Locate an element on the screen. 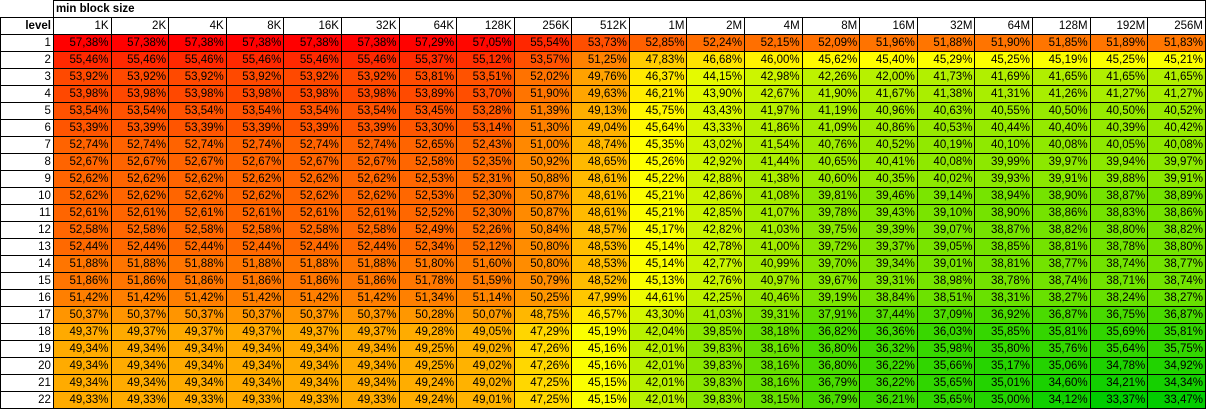  row-header-cell: 20 is located at coordinates (27, 366).